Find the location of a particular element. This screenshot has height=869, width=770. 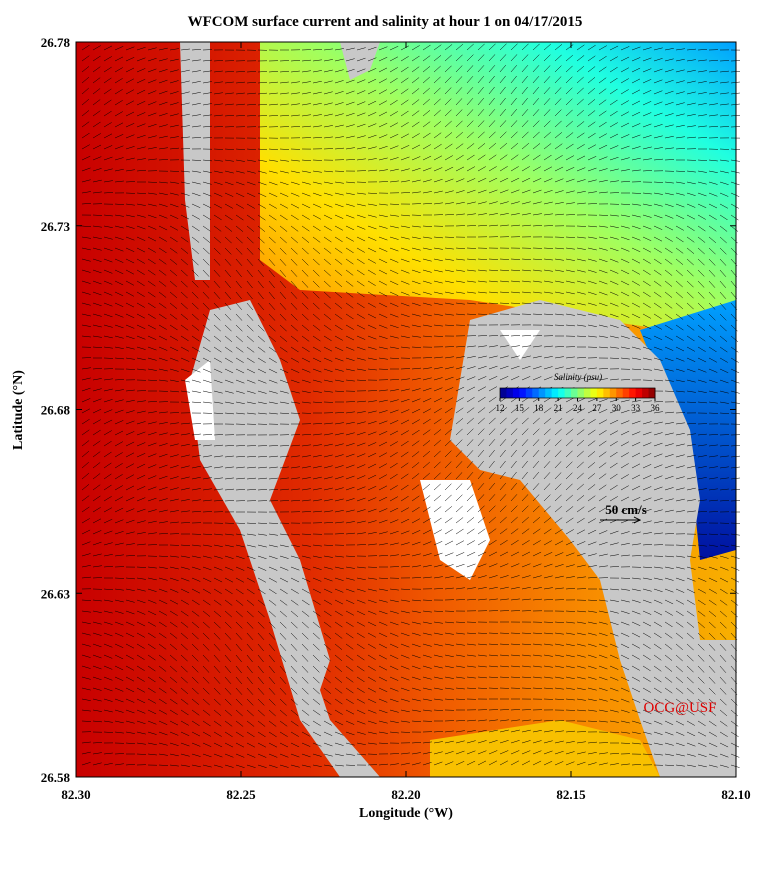

y-axis-label: Latitude (°N) is located at coordinates (18, 410).